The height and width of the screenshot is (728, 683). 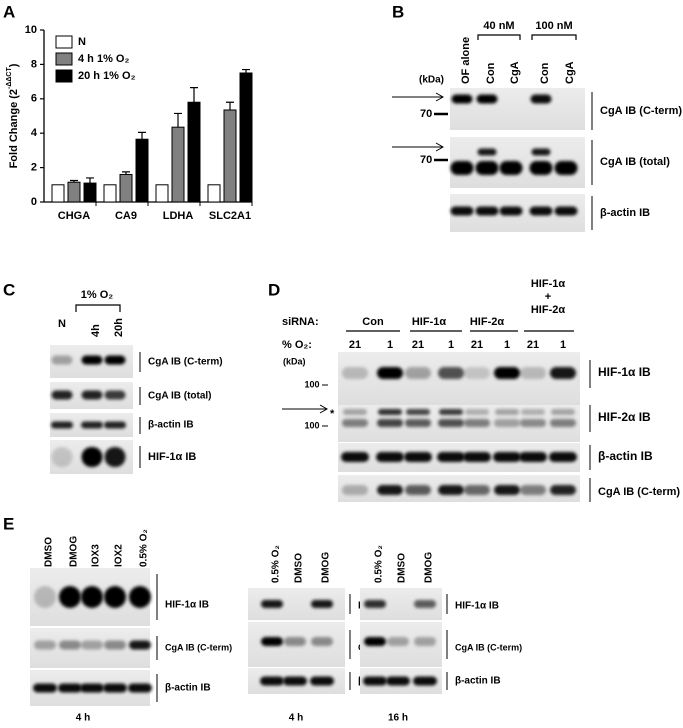 What do you see at coordinates (14, 65) in the screenshot?
I see `y-axis-label-end: )` at bounding box center [14, 65].